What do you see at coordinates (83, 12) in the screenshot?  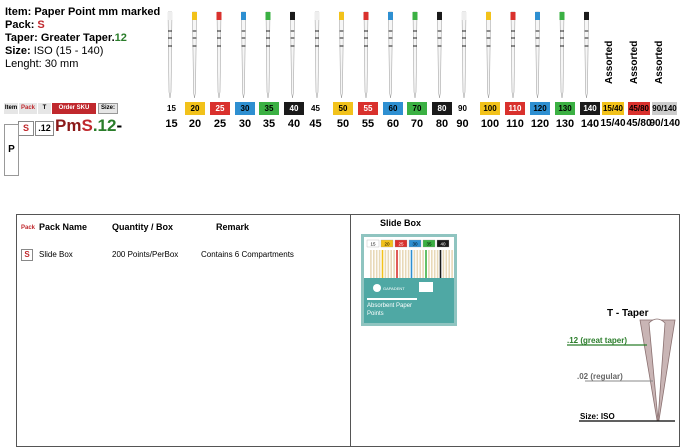 I see `item-title: Item: Paper Point mm marked` at bounding box center [83, 12].